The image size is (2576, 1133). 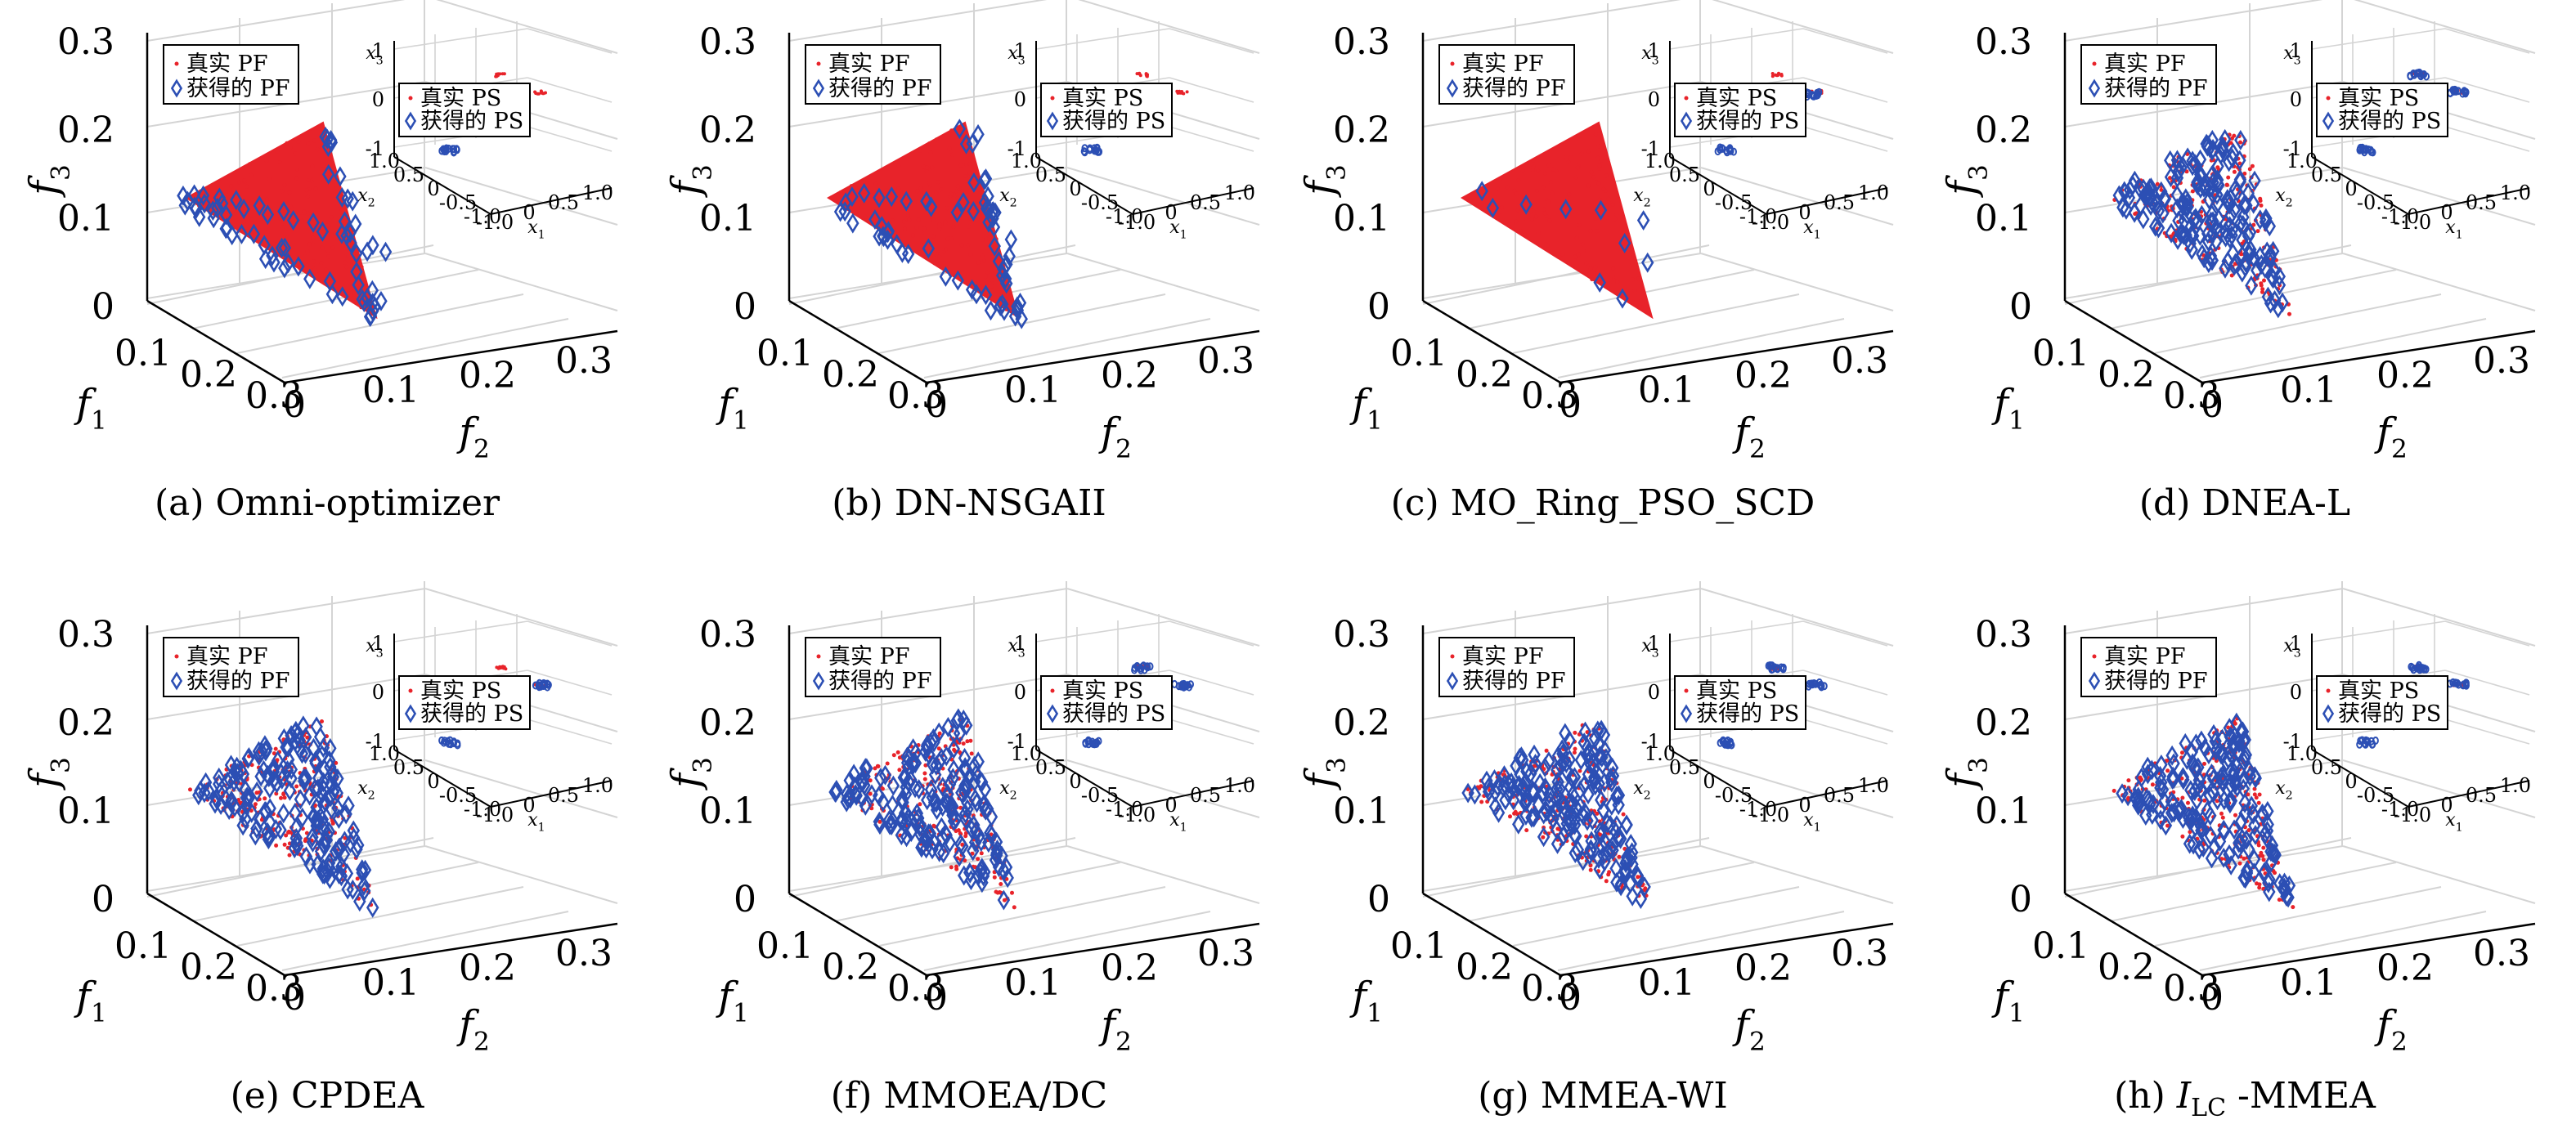 What do you see at coordinates (1013, 53) in the screenshot?
I see `x3-axis-label-base: x` at bounding box center [1013, 53].